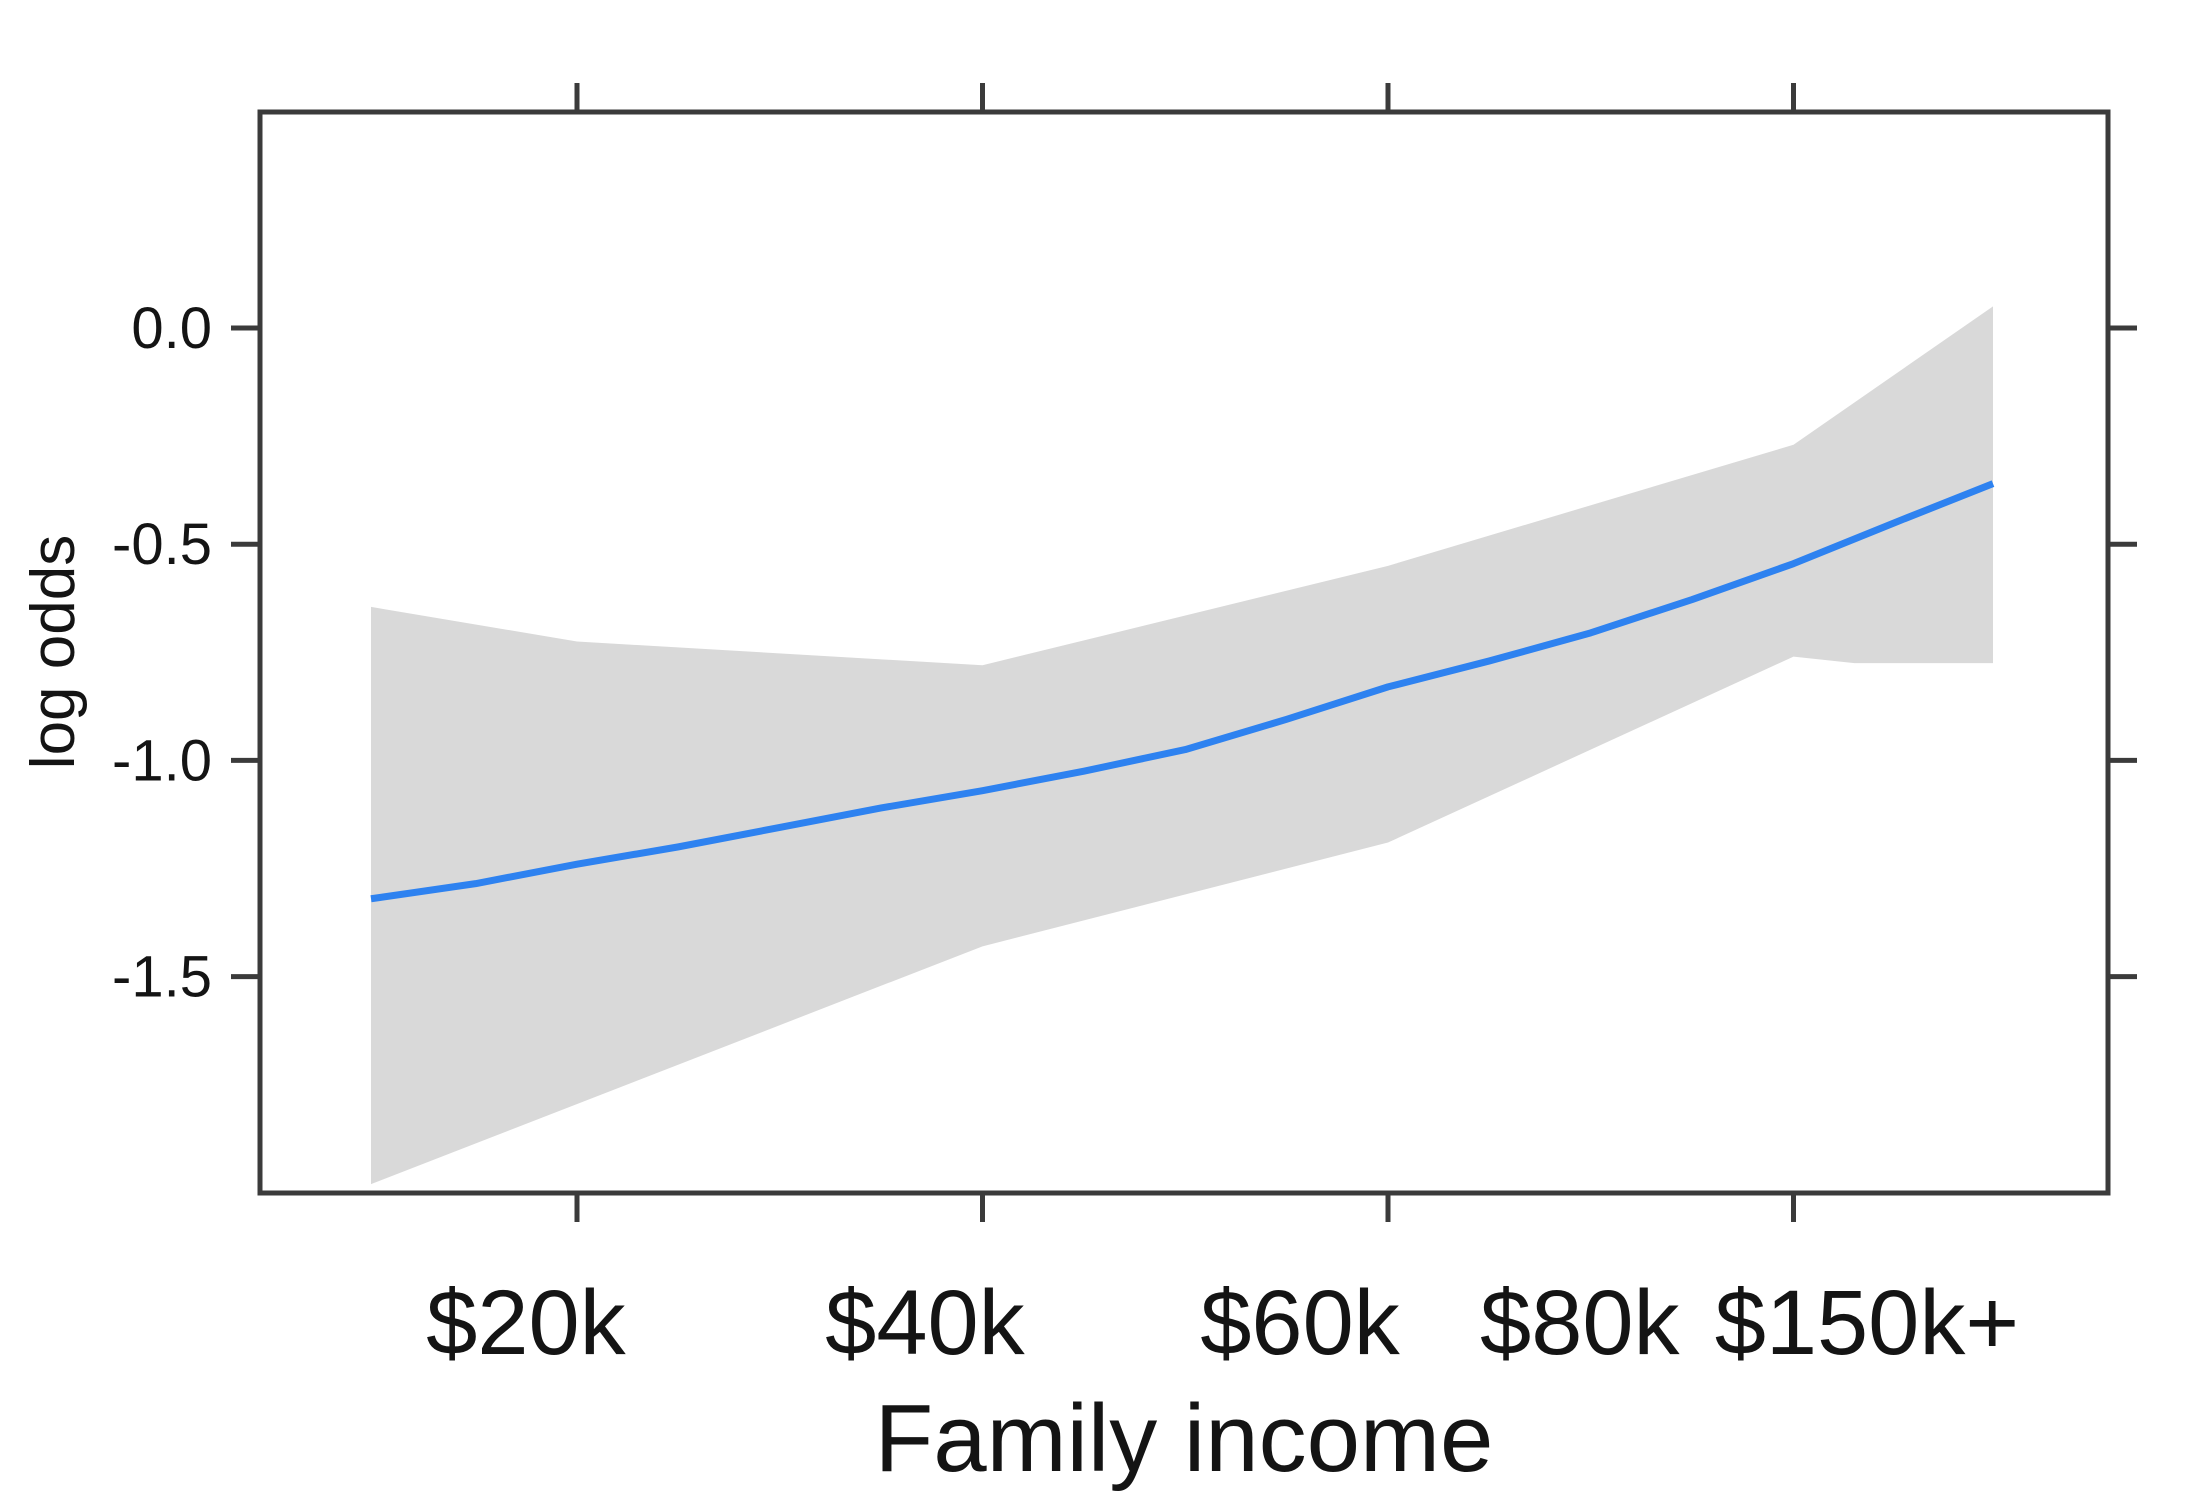 Image resolution: width=2187 pixels, height=1495 pixels. I want to click on x-tick-label: $150k+, so click(1867, 1323).